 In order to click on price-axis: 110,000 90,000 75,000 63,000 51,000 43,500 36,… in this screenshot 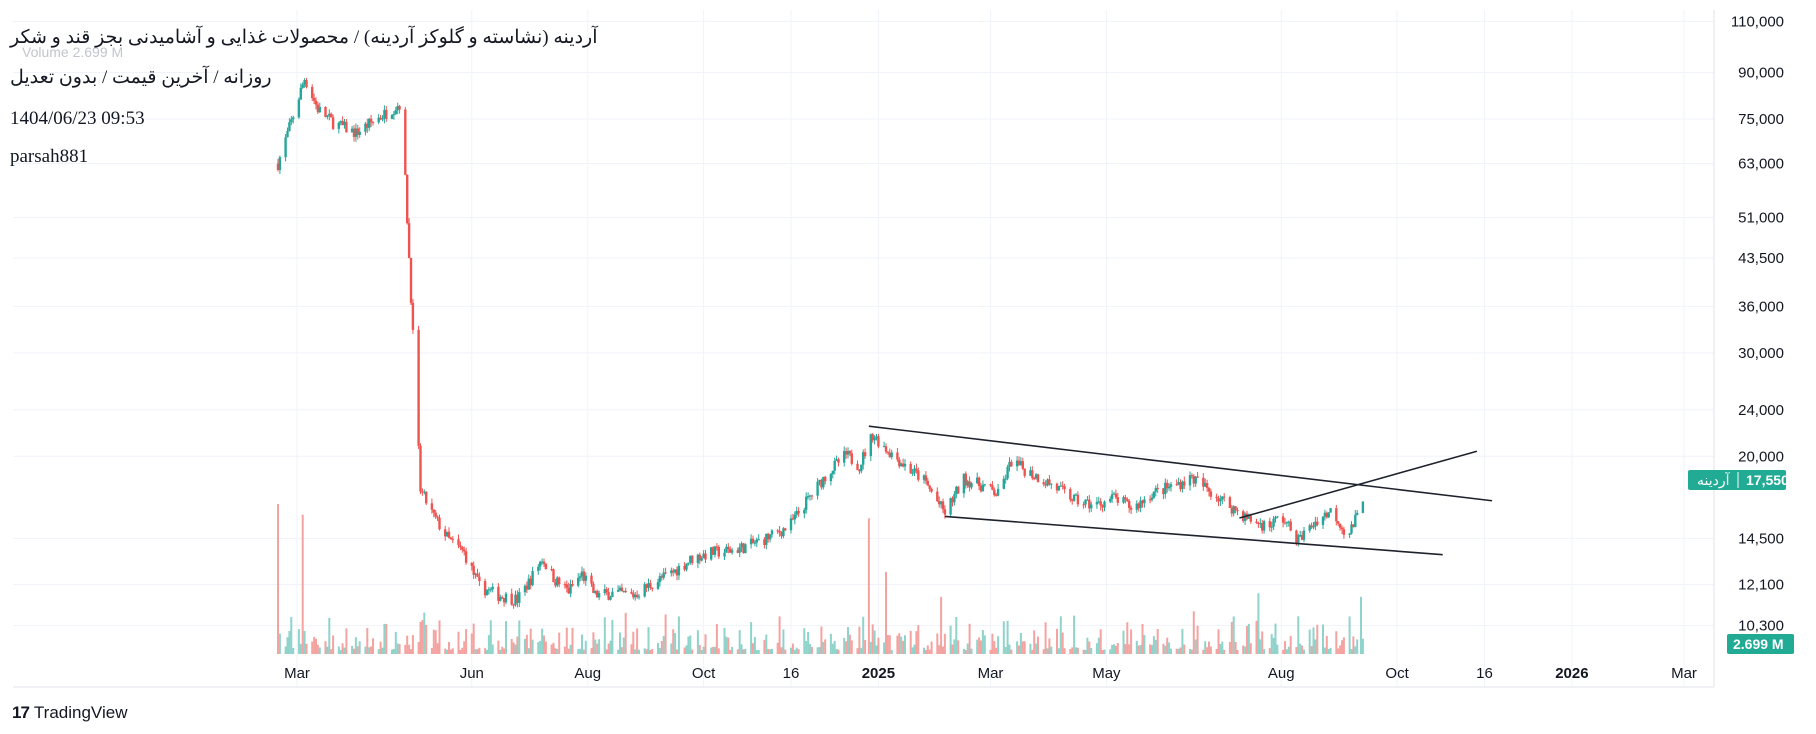, I will do `click(1757, 323)`.